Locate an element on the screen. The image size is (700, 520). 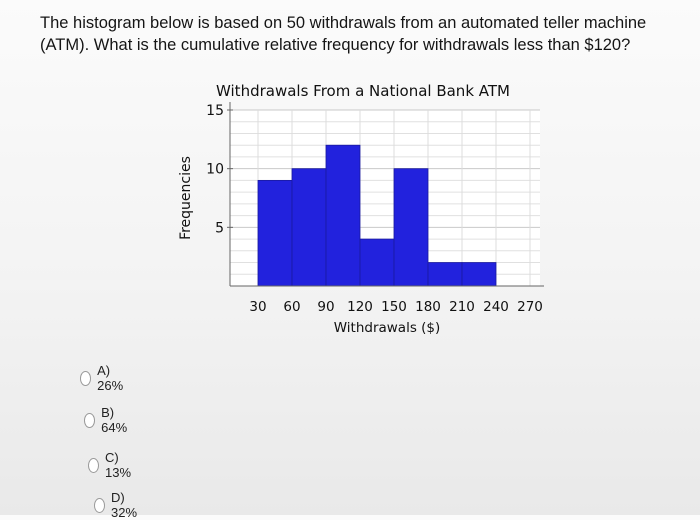
x-tick-label: 270 is located at coordinates (530, 307).